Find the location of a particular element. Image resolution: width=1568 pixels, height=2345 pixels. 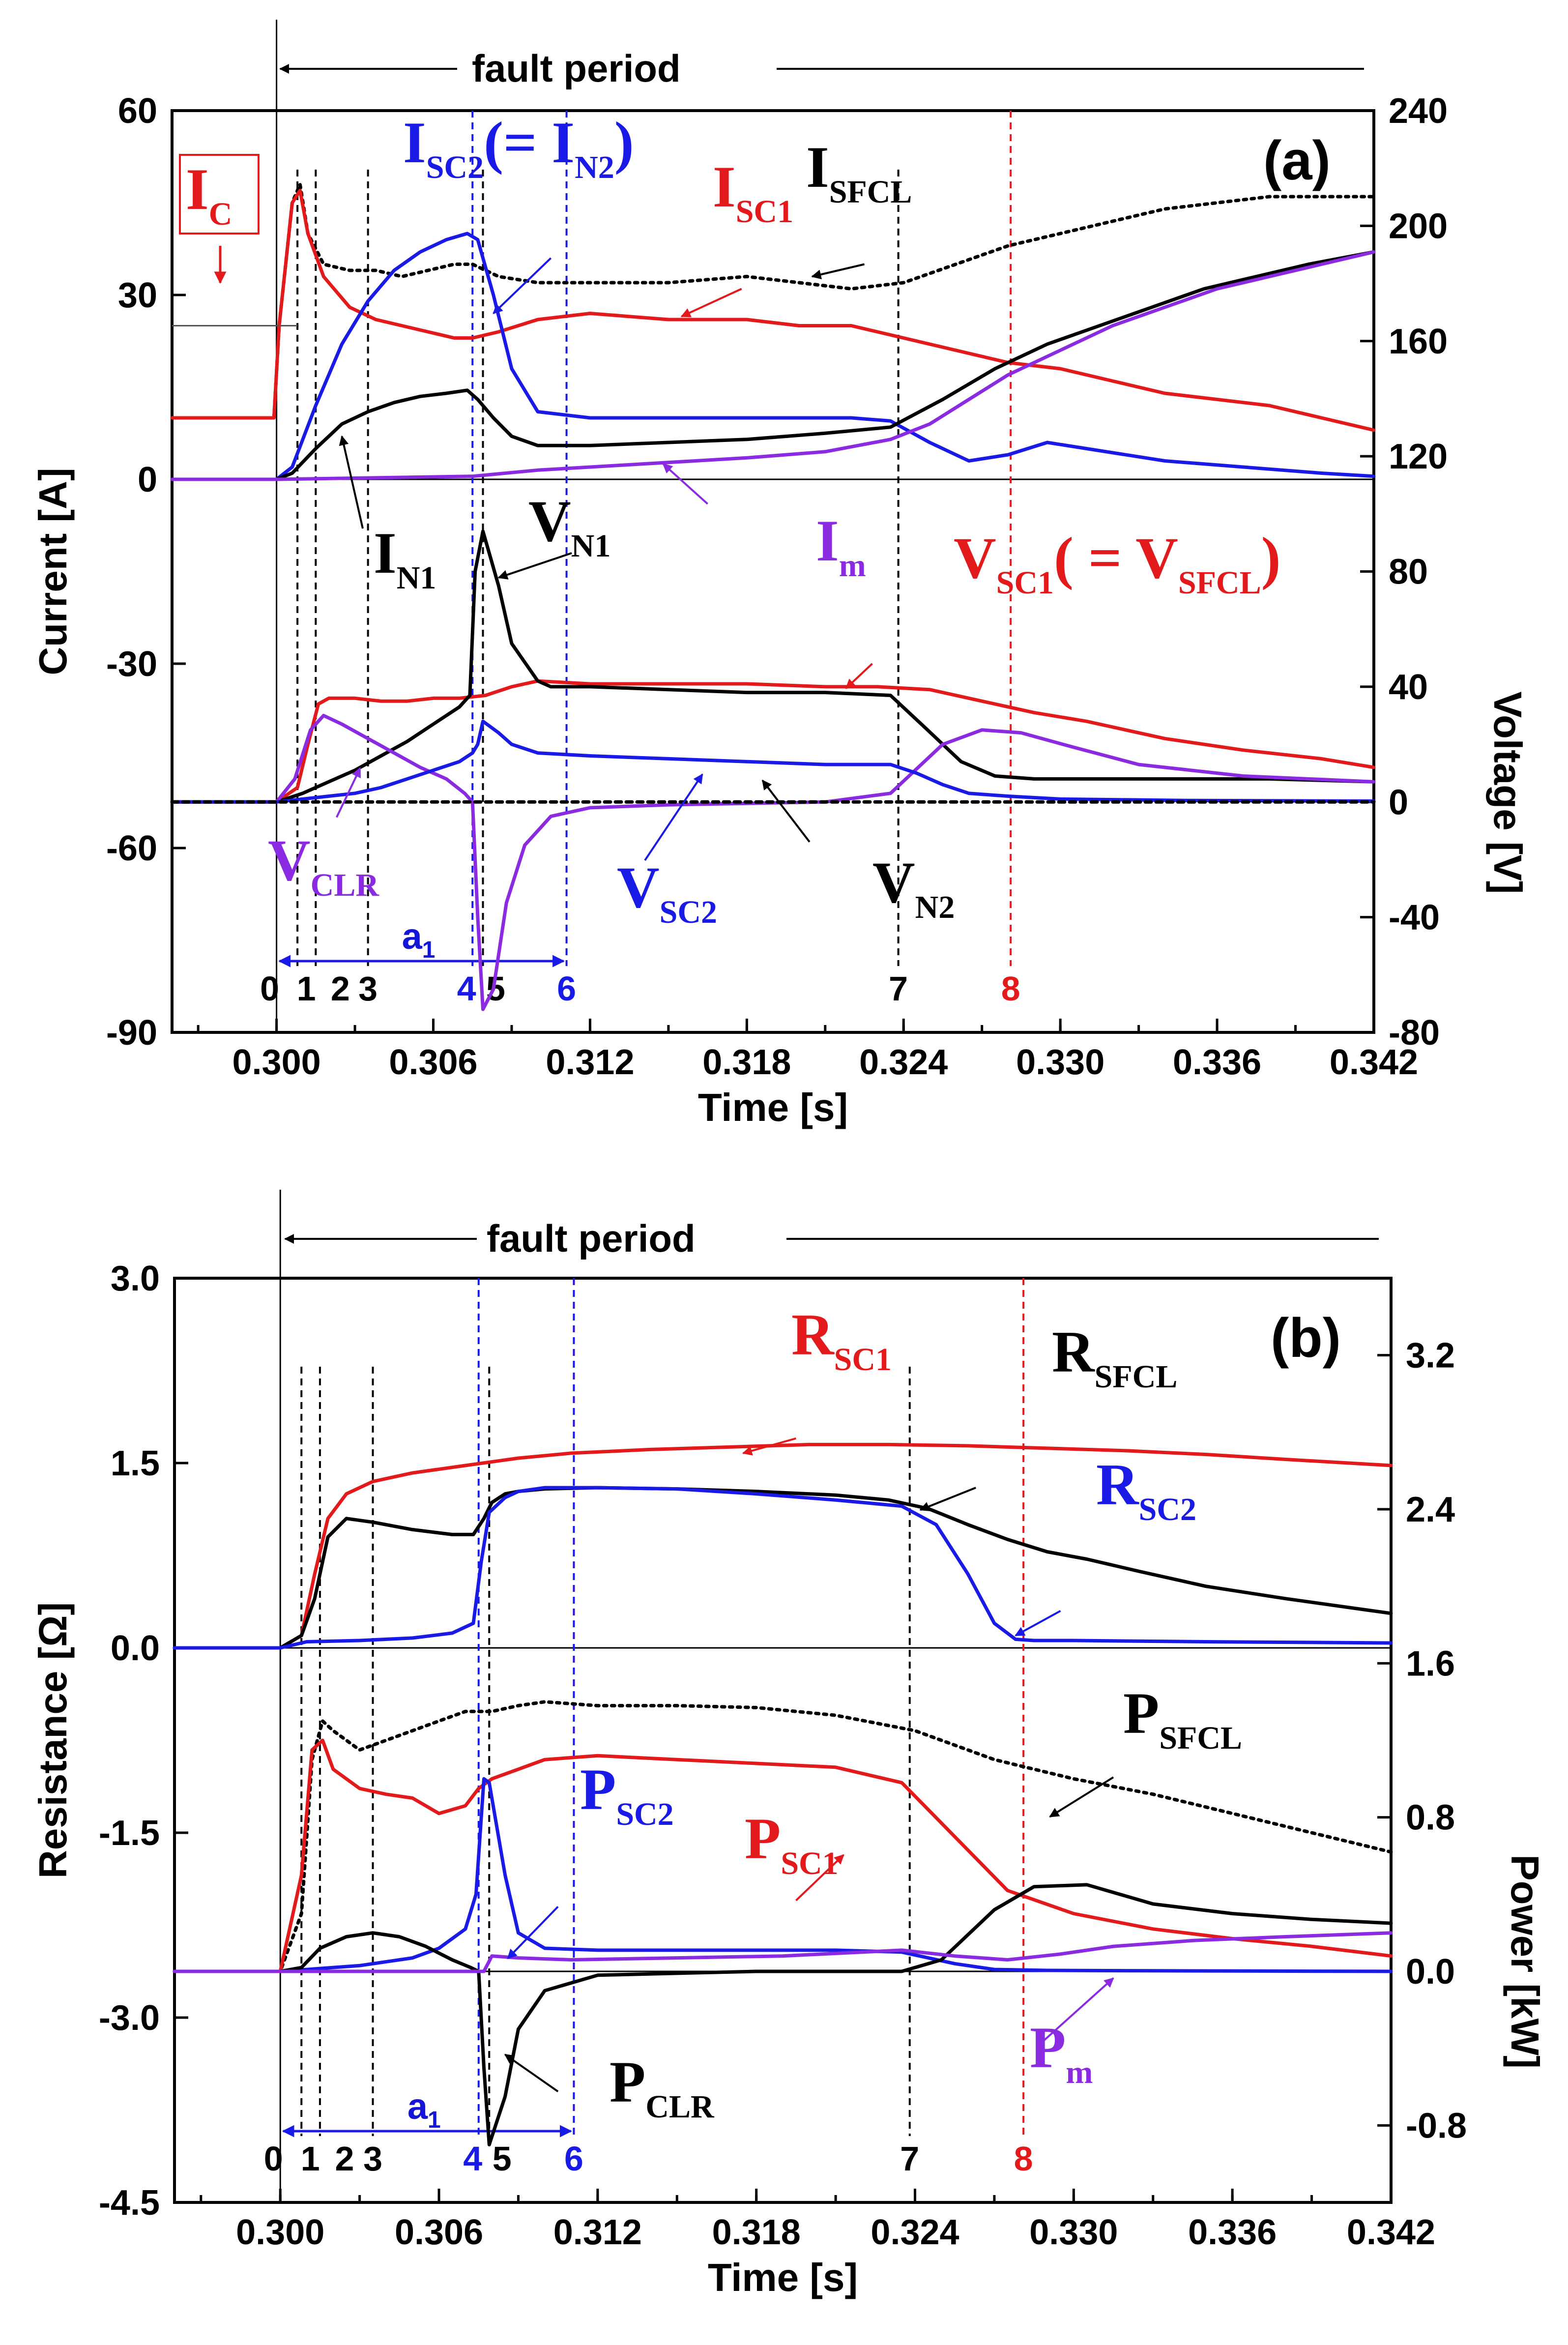

y-left-axis-title: Current [A] is located at coordinates (53, 571).